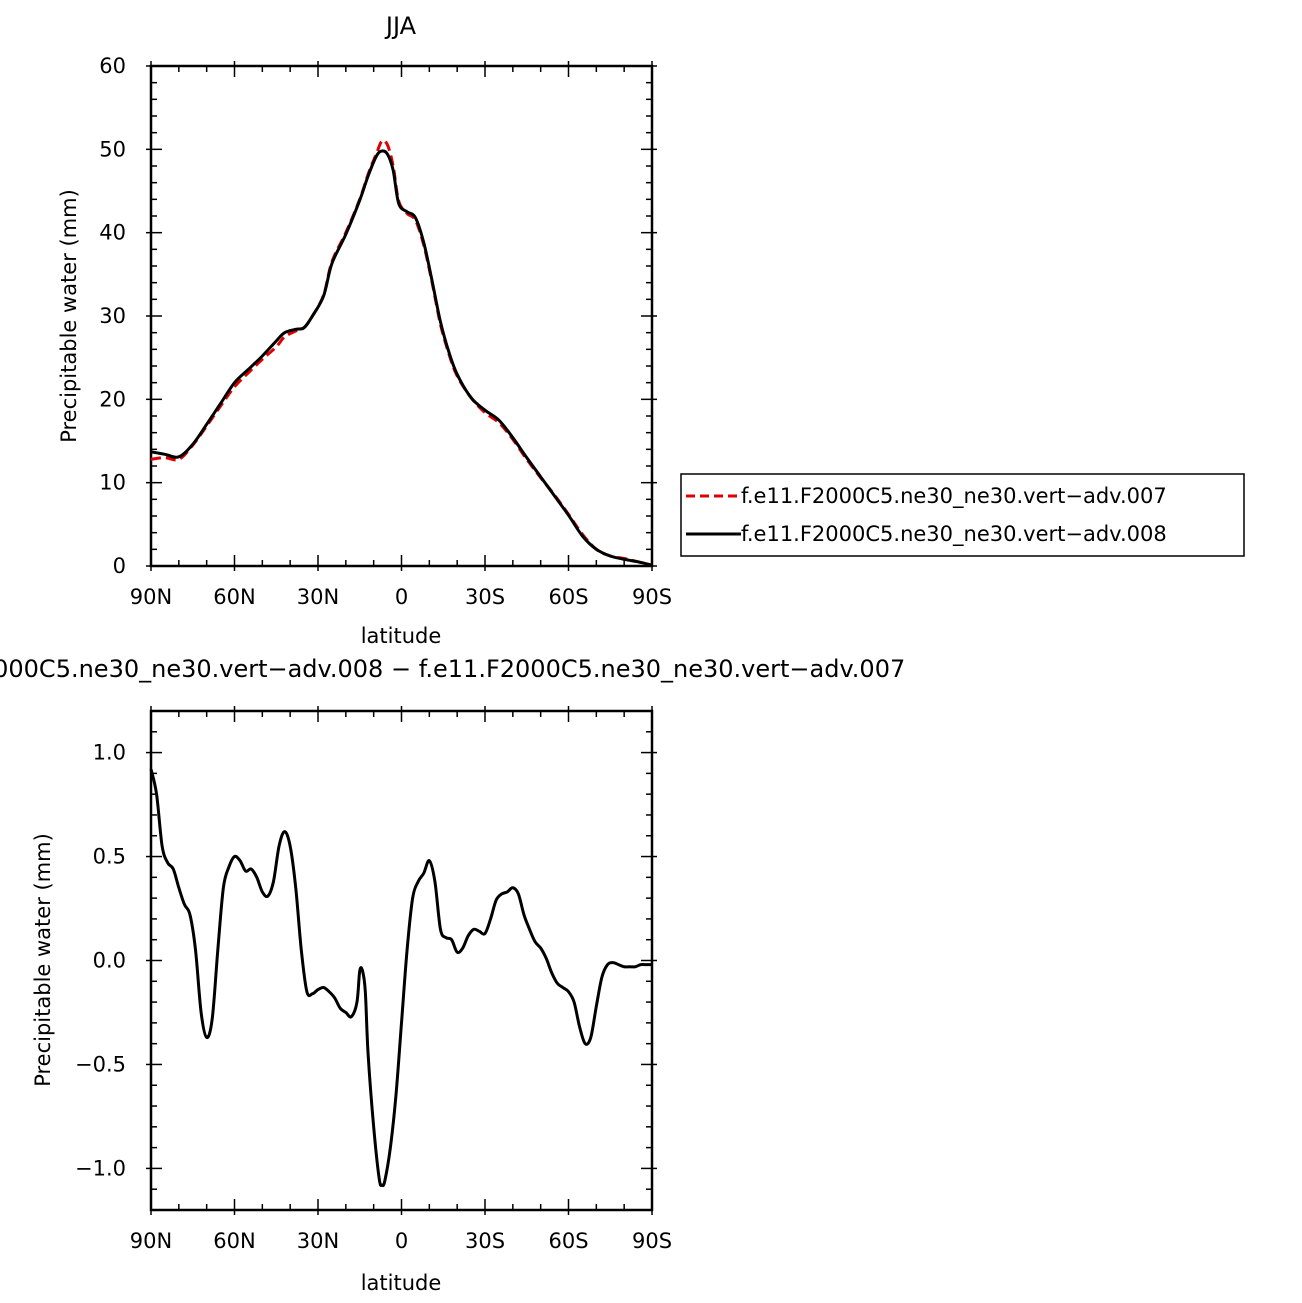 The width and height of the screenshot is (1302, 1303). What do you see at coordinates (43, 960) in the screenshot?
I see `bottom-y-axis-label: Precipitable water (mm)` at bounding box center [43, 960].